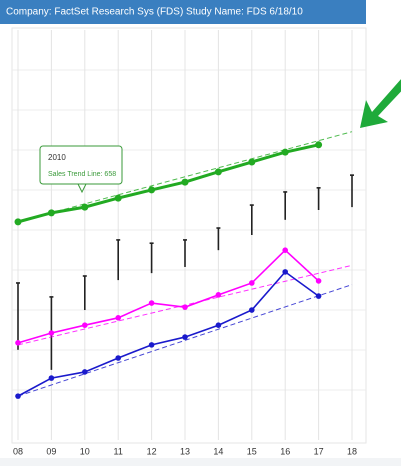 This screenshot has width=401, height=471. I want to click on x-tick-label: 17, so click(319, 451).